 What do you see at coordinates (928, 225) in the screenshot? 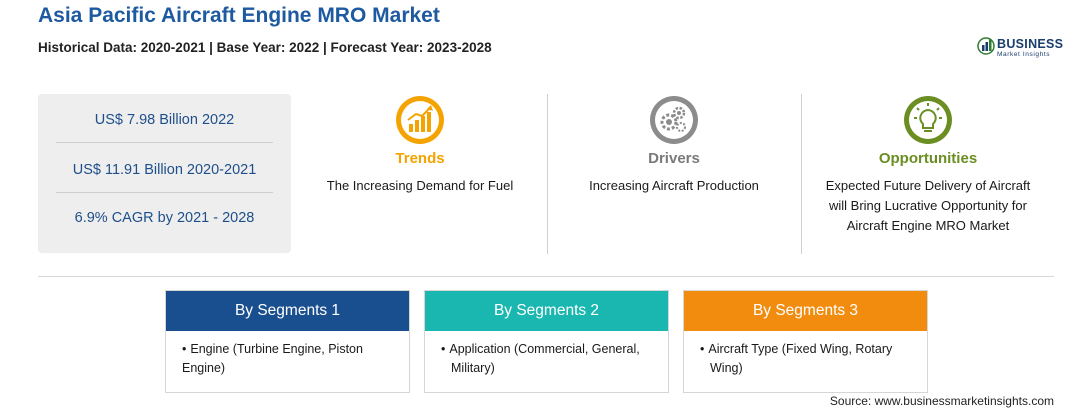
I see `opportunities-line: Aircraft Engine MRO Market` at bounding box center [928, 225].